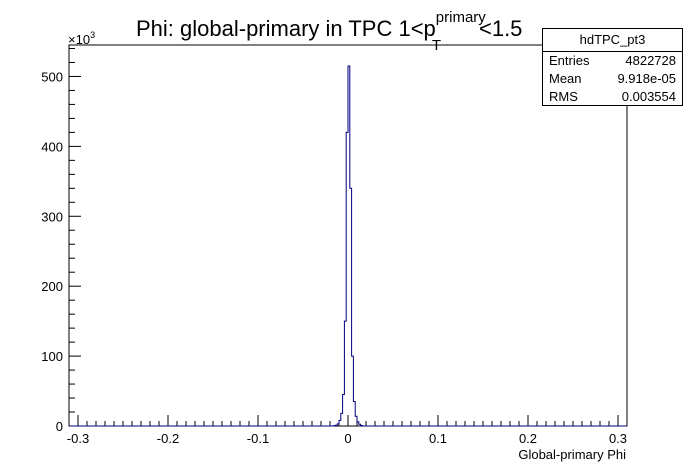 This screenshot has height=474, width=696. I want to click on x-tick-label: -0.2, so click(168, 438).